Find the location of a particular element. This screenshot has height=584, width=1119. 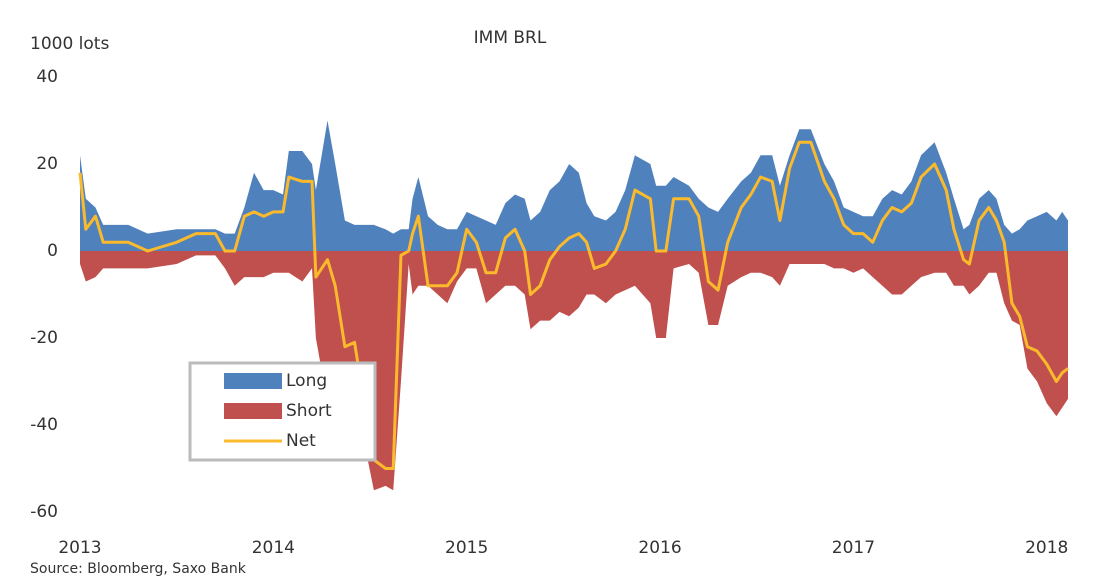

legend-label: Short is located at coordinates (309, 411).